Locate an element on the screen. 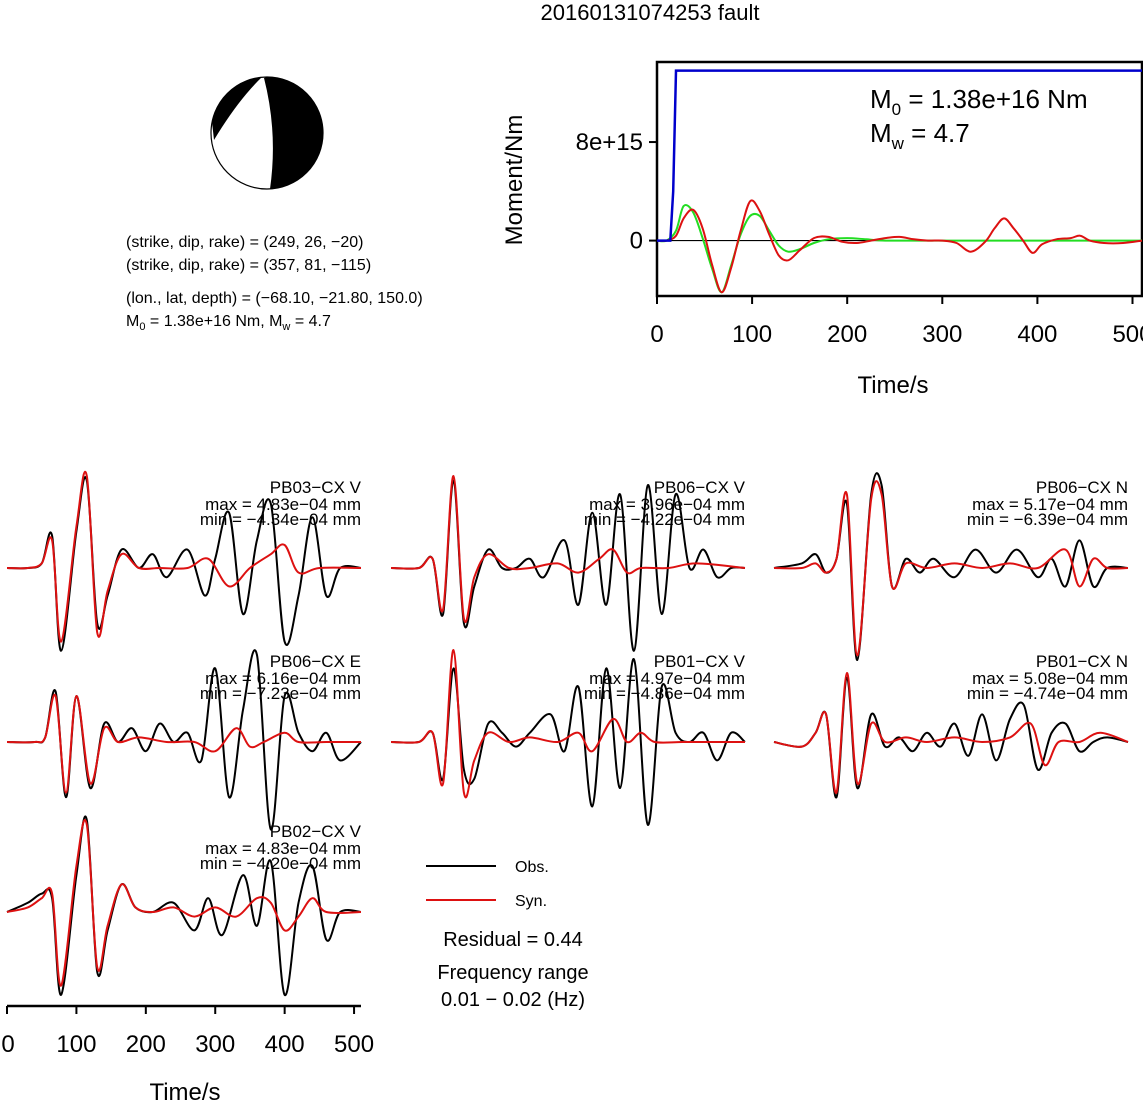 The width and height of the screenshot is (1143, 1104). station-max-label: max = 3.96e−04 mm is located at coordinates (667, 504).